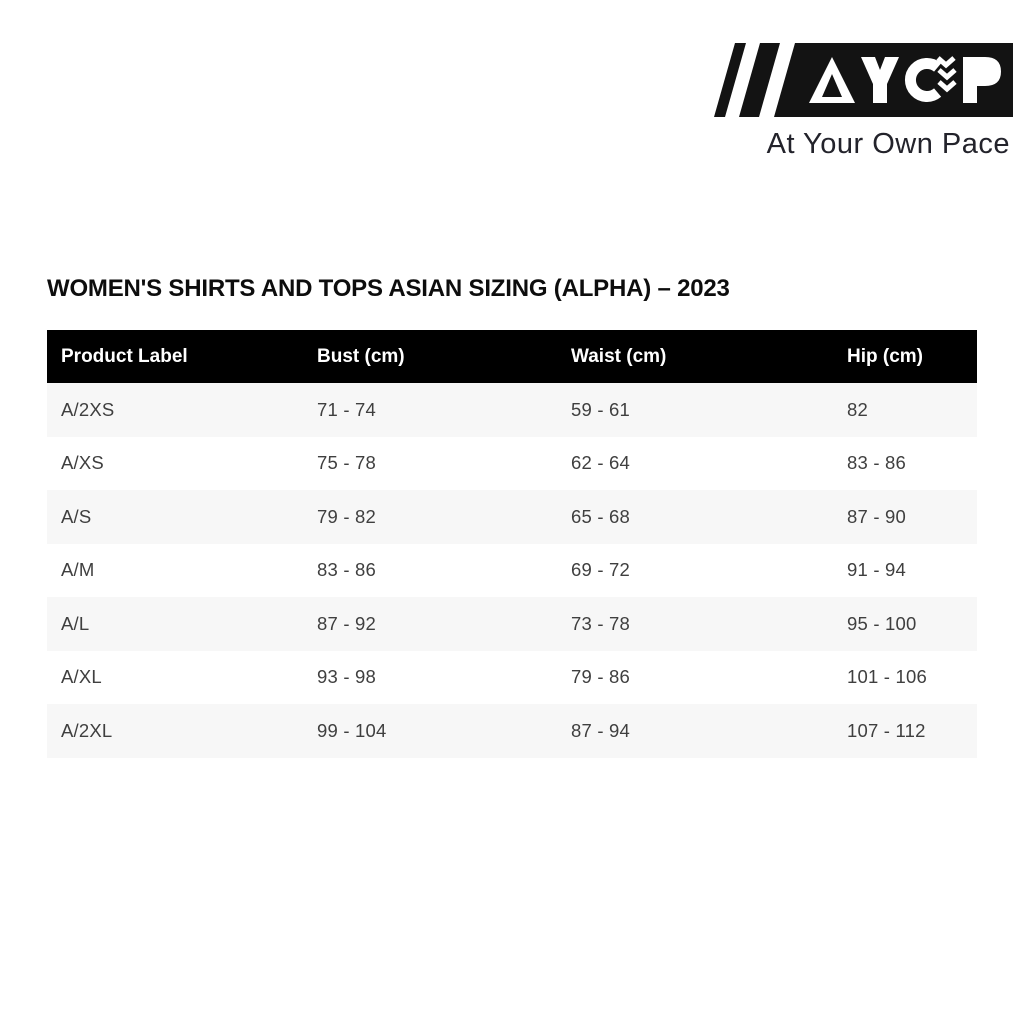  Describe the element at coordinates (923, 80) in the screenshot. I see `logo-letter-o` at that location.